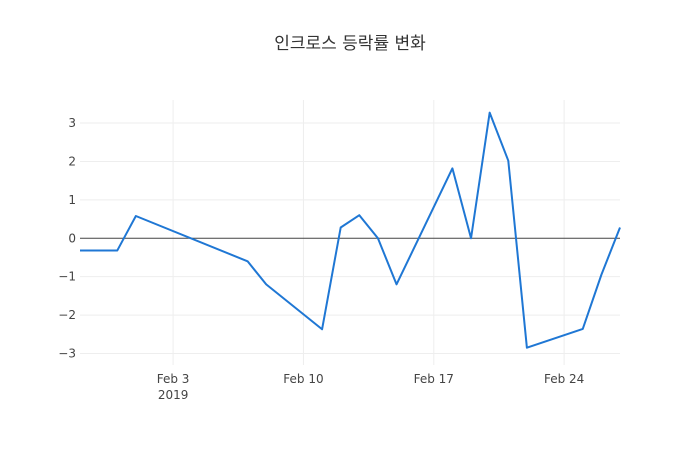 Image resolution: width=700 pixels, height=450 pixels. Describe the element at coordinates (173, 395) in the screenshot. I see `x-axis-year-label: 2019` at that location.